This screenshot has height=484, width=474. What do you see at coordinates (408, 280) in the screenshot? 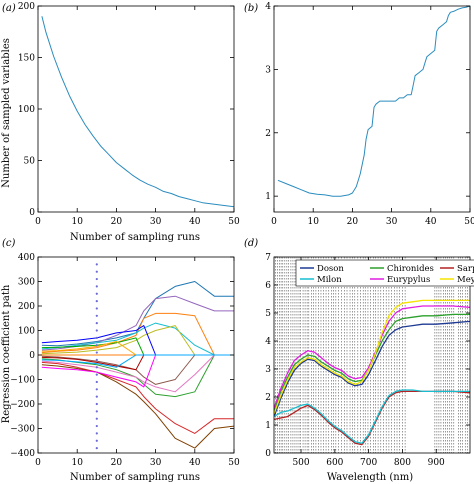
I see `legend-label-4: Eurypylus` at bounding box center [408, 280].